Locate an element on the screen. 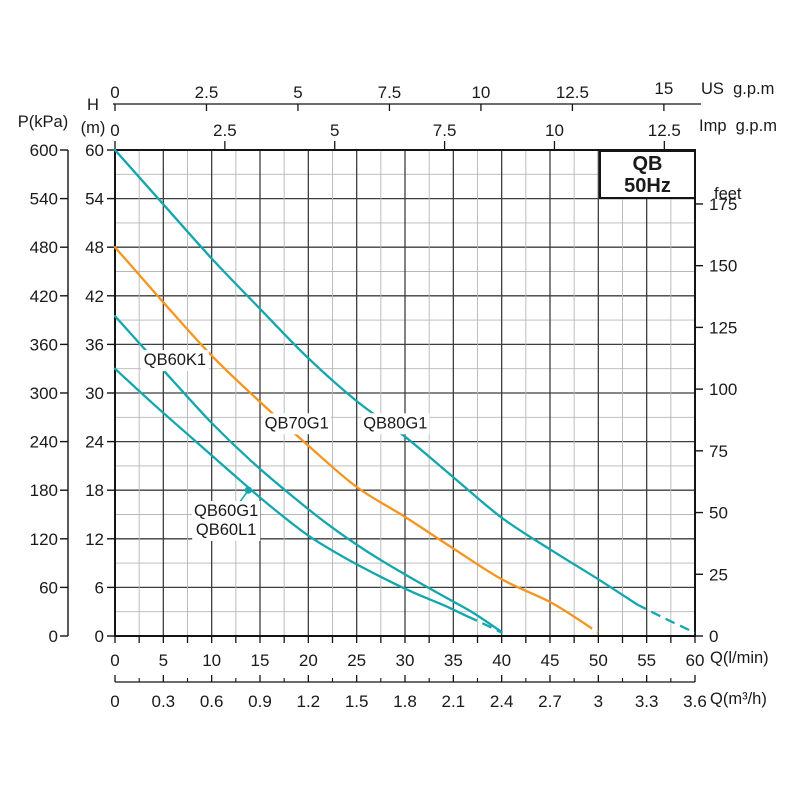 This screenshot has height=800, width=800. p-axis-tick-label: 240 is located at coordinates (44, 442).